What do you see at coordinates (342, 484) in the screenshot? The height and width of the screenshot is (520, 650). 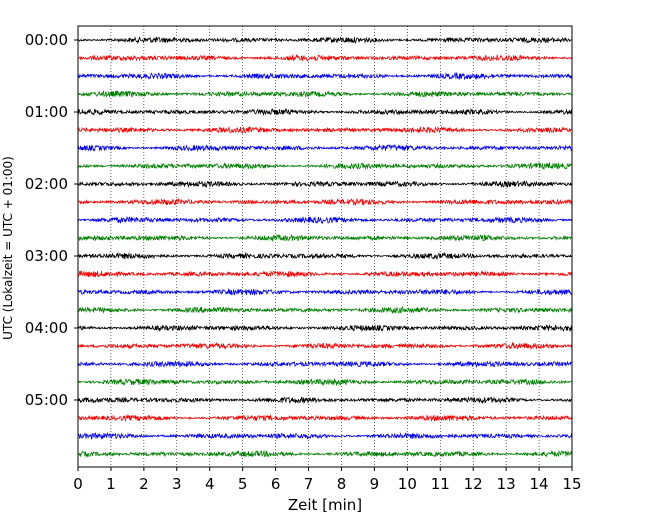 I see `x-tick-label: 8` at bounding box center [342, 484].